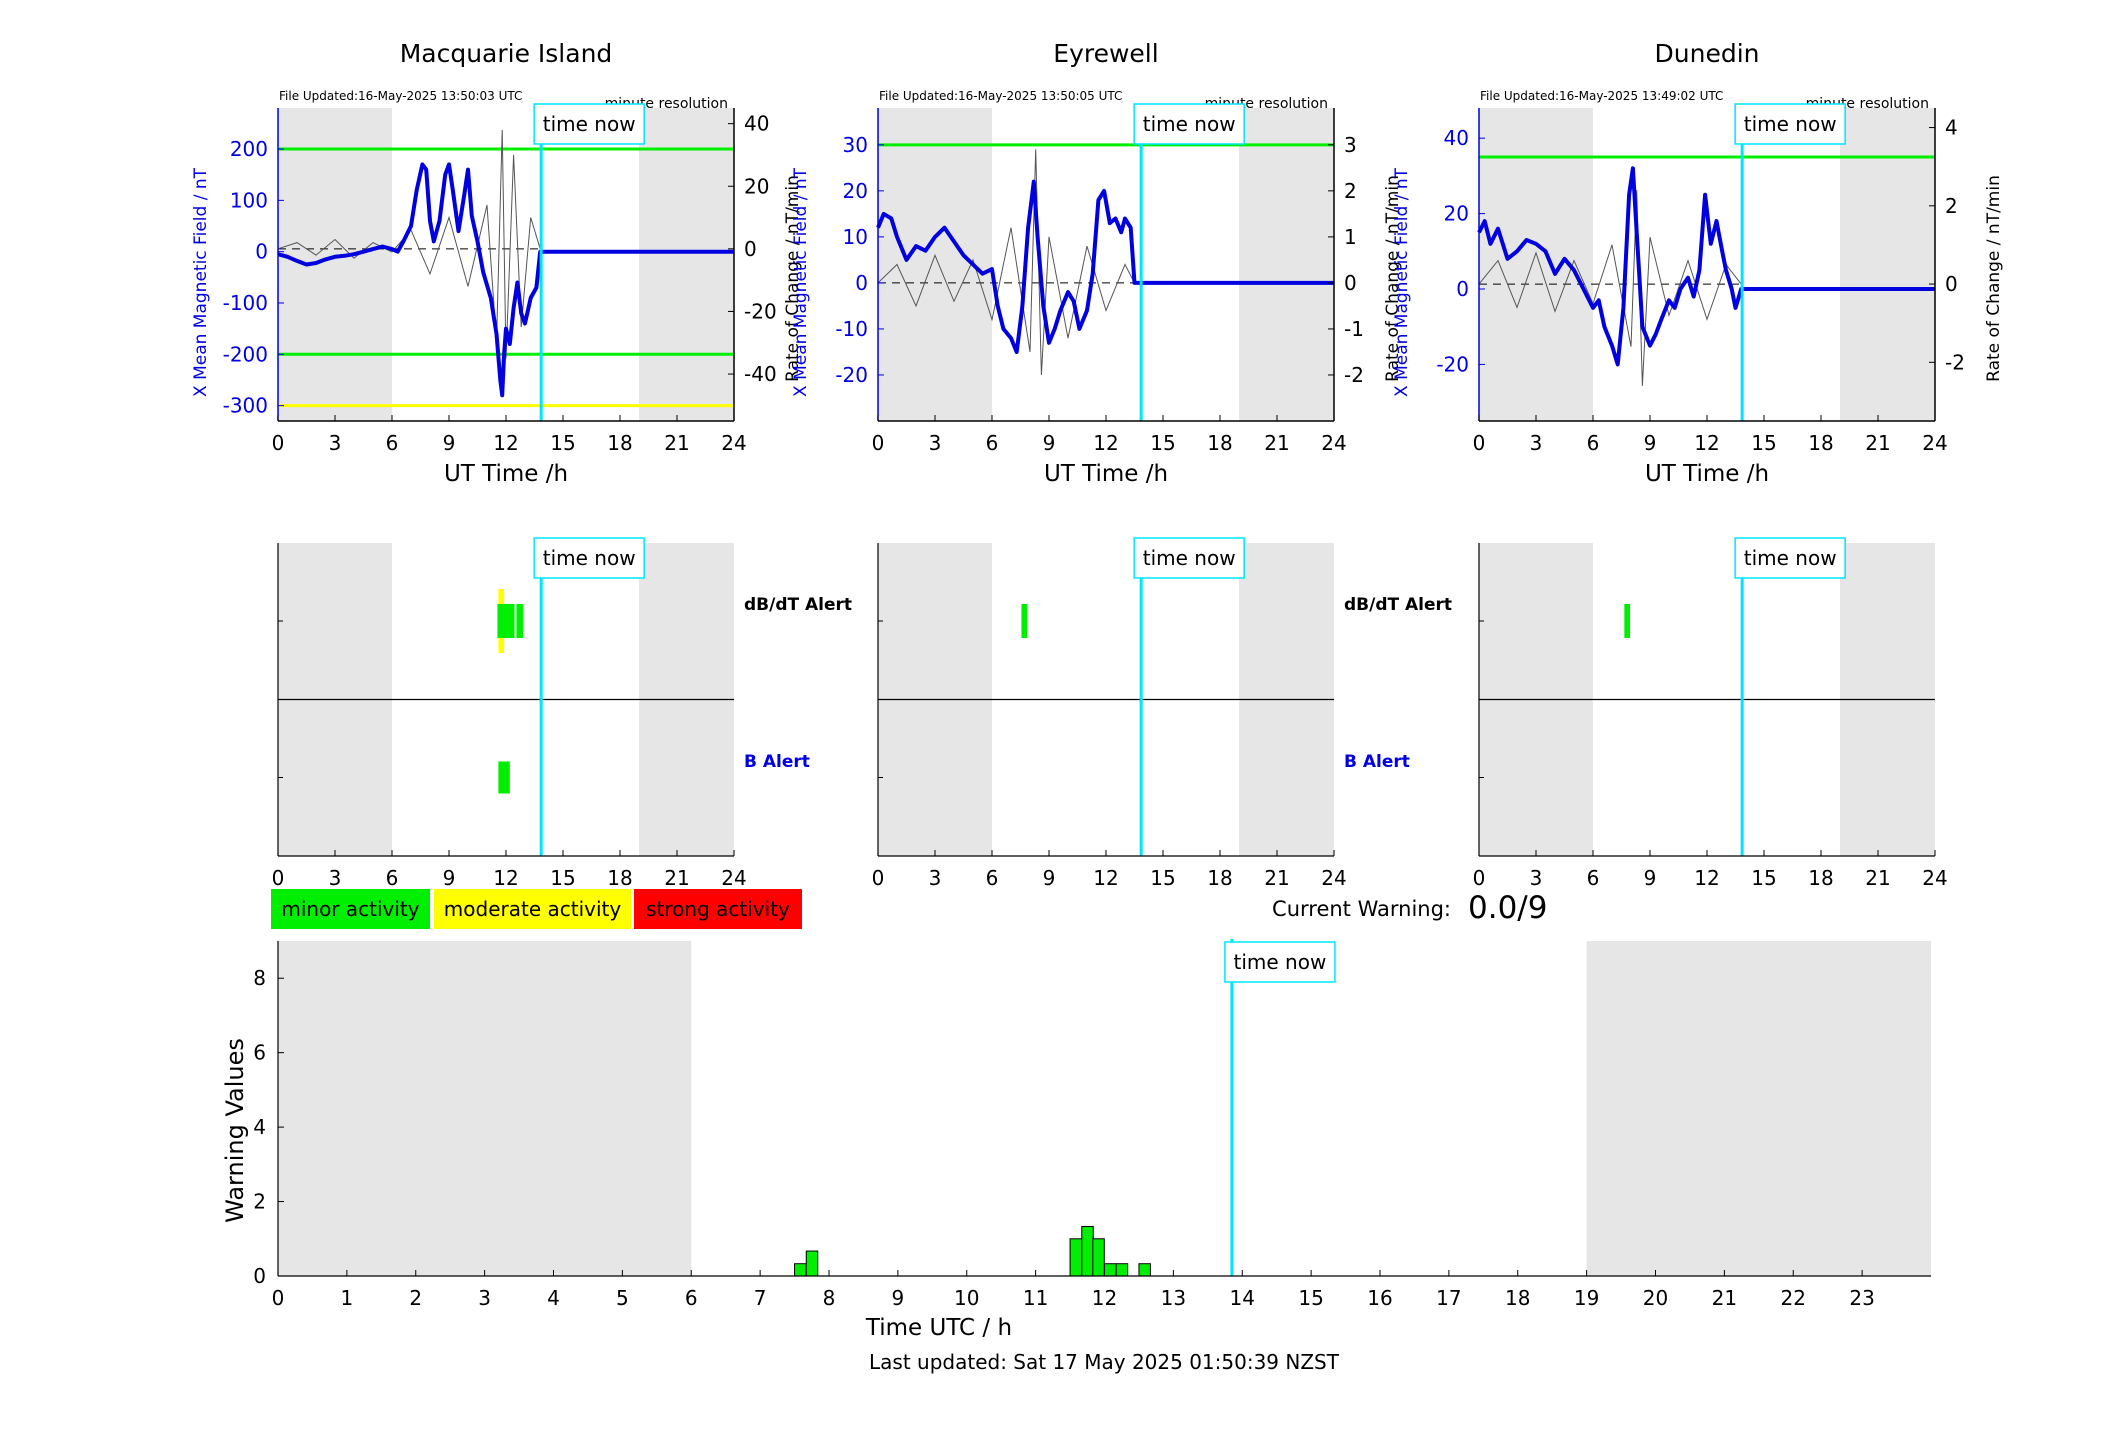 The height and width of the screenshot is (1437, 2117). I want to click on x-tick-label: 24, so click(1934, 443).